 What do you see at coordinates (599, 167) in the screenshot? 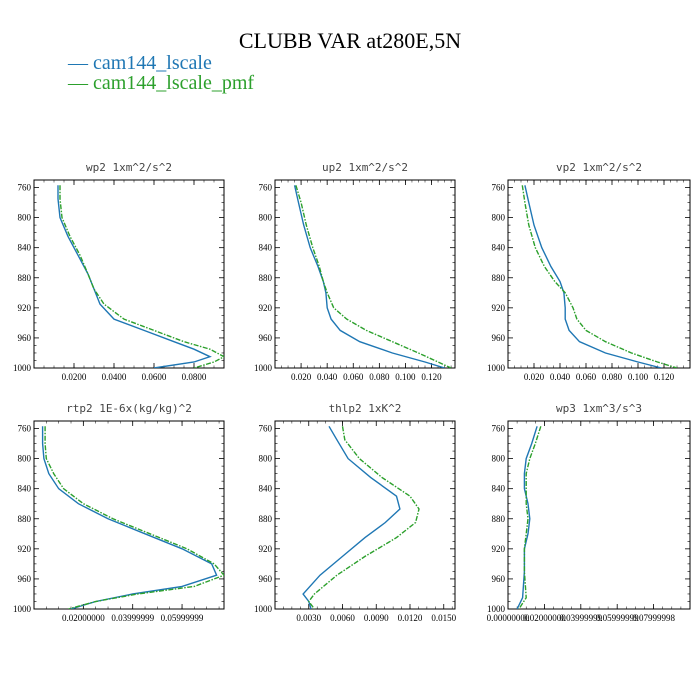
I see `panel-title: vp2 1xm^2/s^2` at bounding box center [599, 167].